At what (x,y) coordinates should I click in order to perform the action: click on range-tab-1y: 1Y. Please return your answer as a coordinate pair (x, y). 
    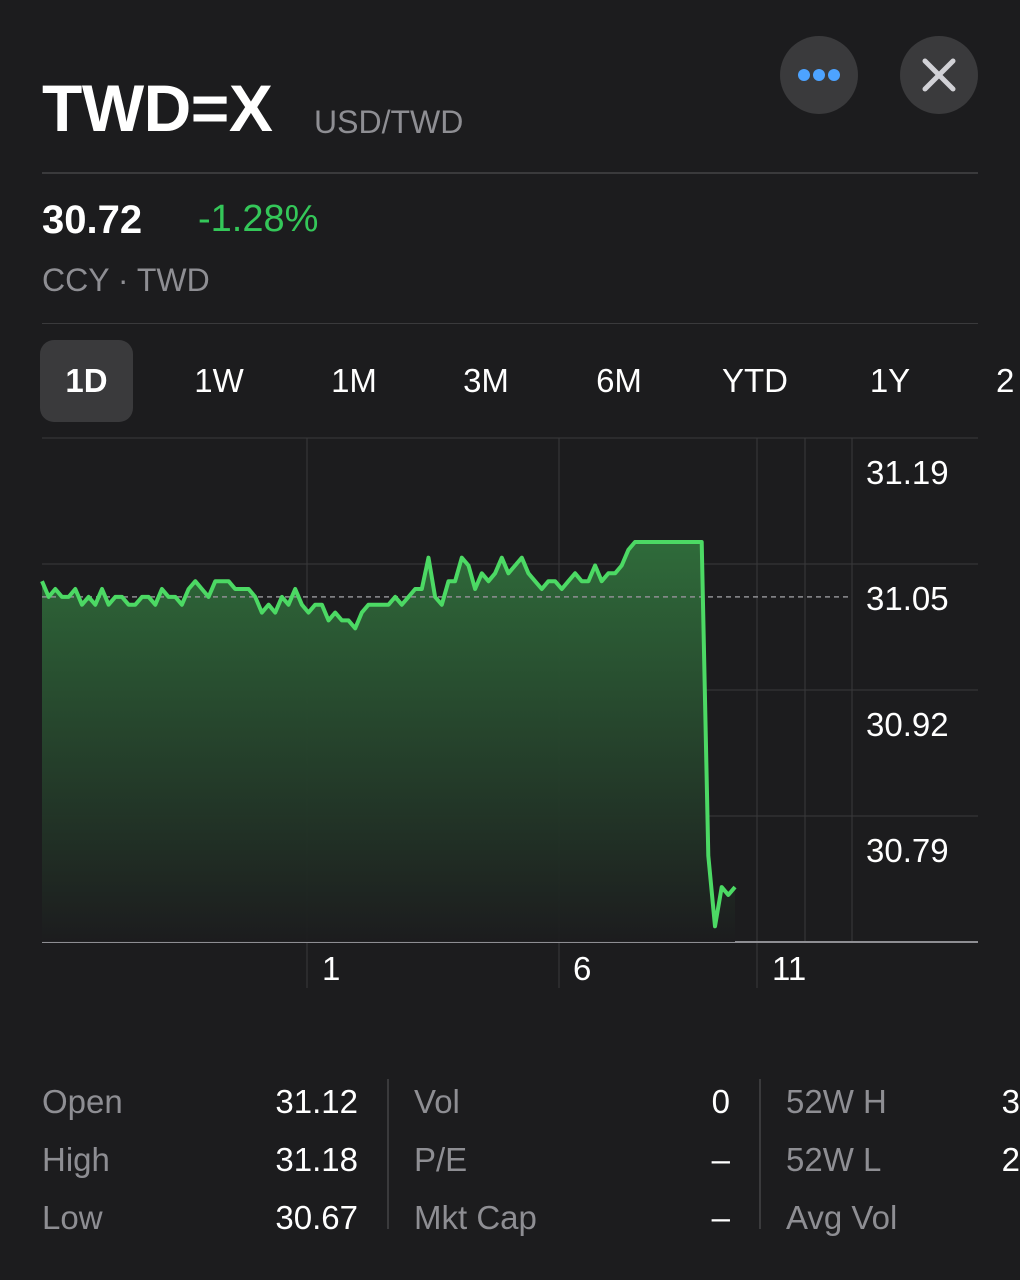
    Looking at the image, I should click on (890, 380).